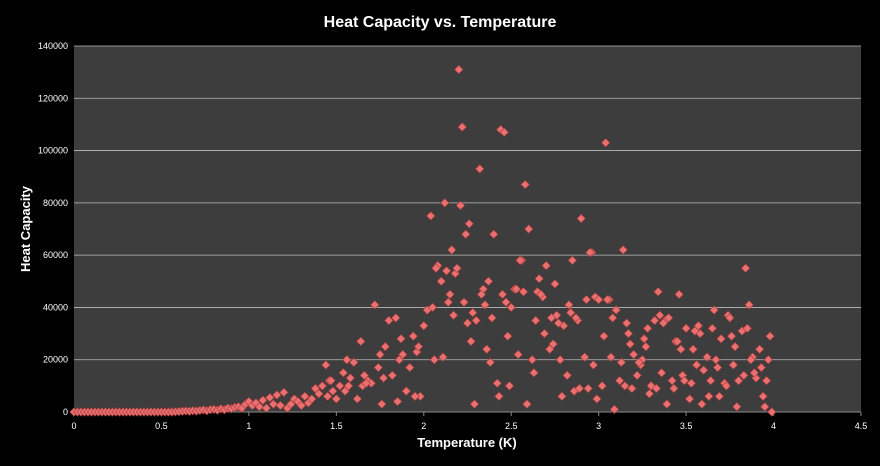  What do you see at coordinates (55, 307) in the screenshot?
I see `y-tick-label: 40000` at bounding box center [55, 307].